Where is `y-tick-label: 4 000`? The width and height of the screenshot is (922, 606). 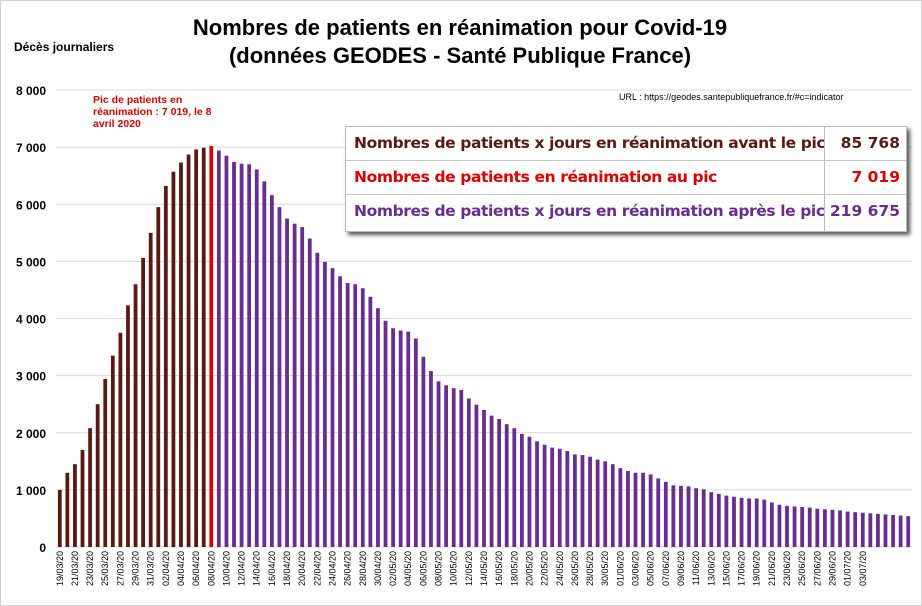 y-tick-label: 4 000 is located at coordinates (31, 320).